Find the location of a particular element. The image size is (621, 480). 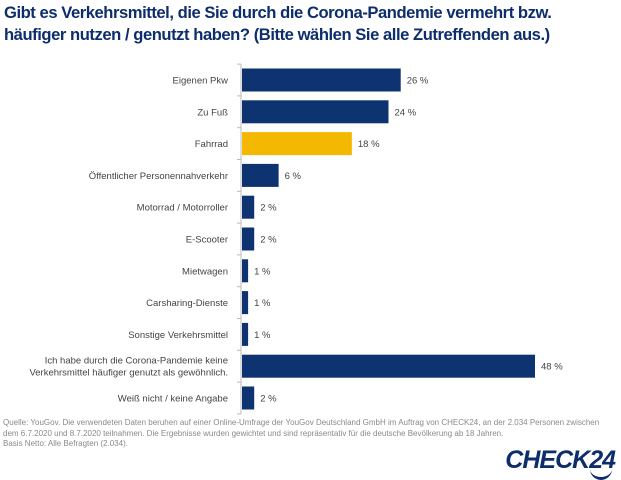

category-label: Zu Fuß is located at coordinates (212, 112).